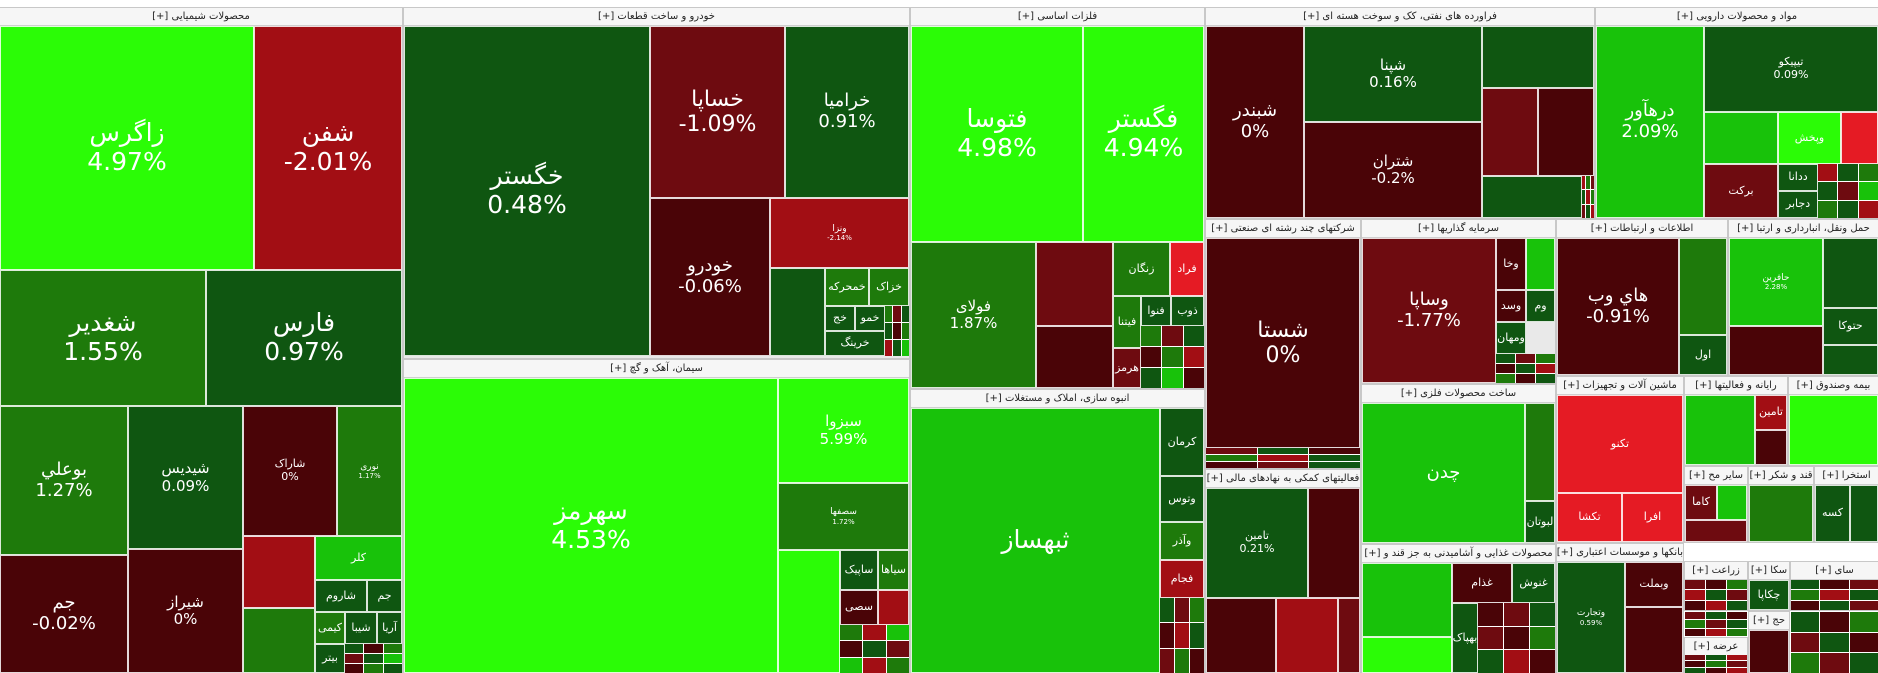  Describe the element at coordinates (103, 338) in the screenshot. I see `tile-shaghdir: شغدیر 1.55%` at that location.